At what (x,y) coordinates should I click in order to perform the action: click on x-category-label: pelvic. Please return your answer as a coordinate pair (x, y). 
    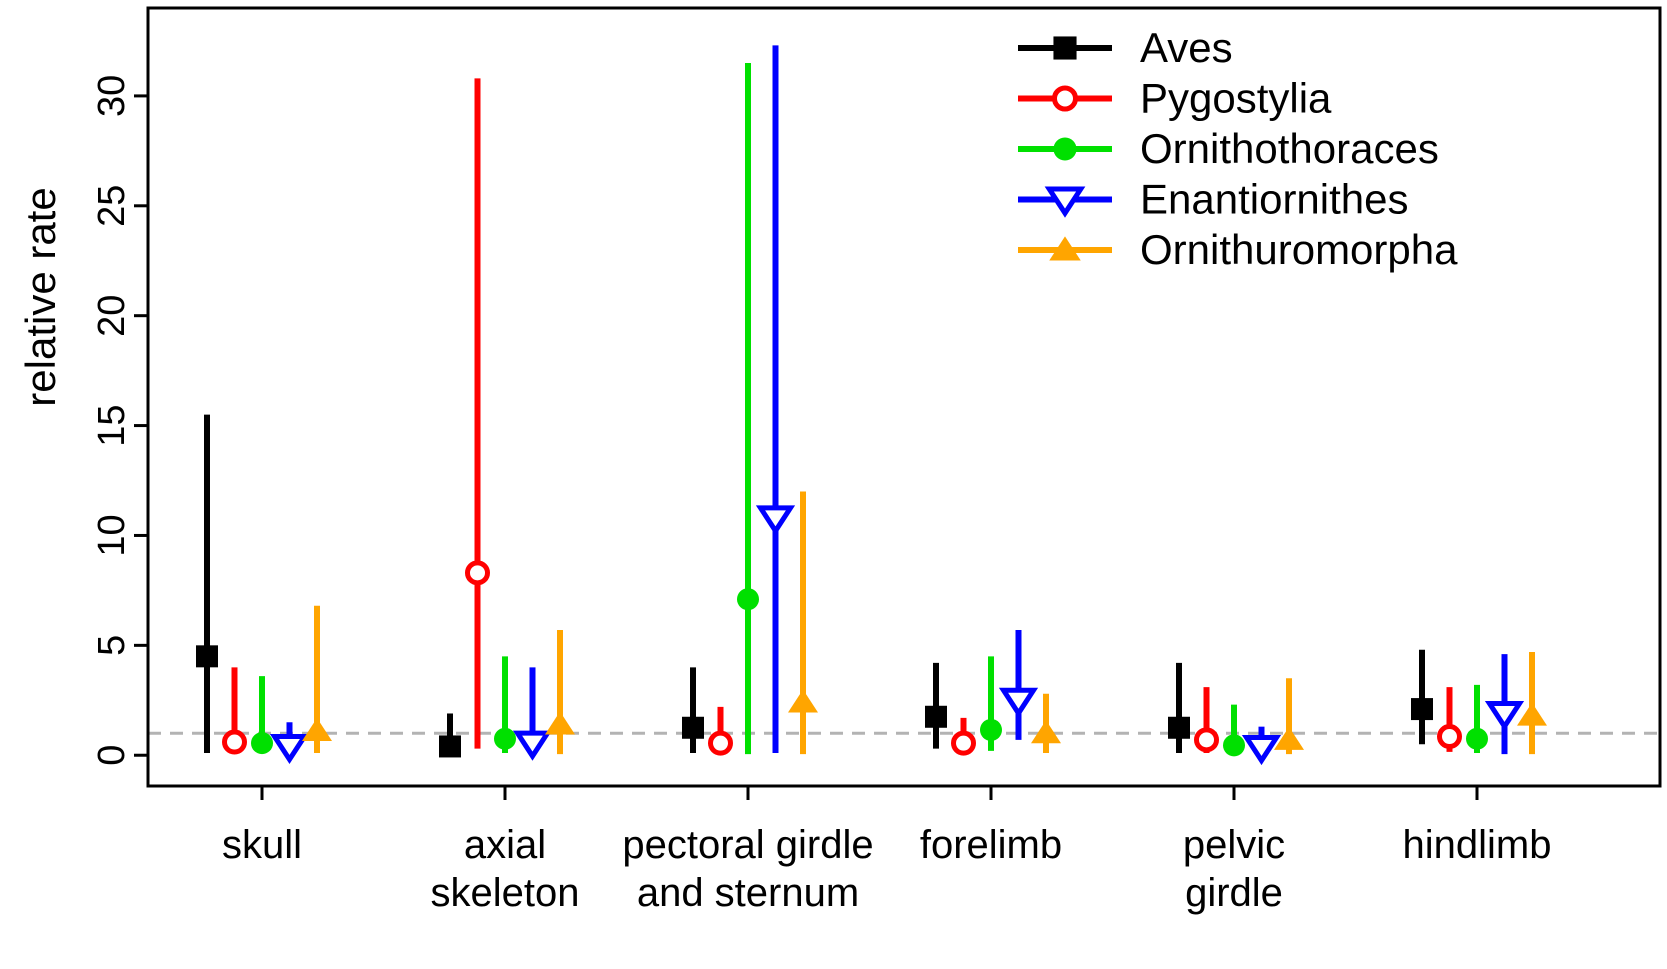
    Looking at the image, I should click on (1234, 845).